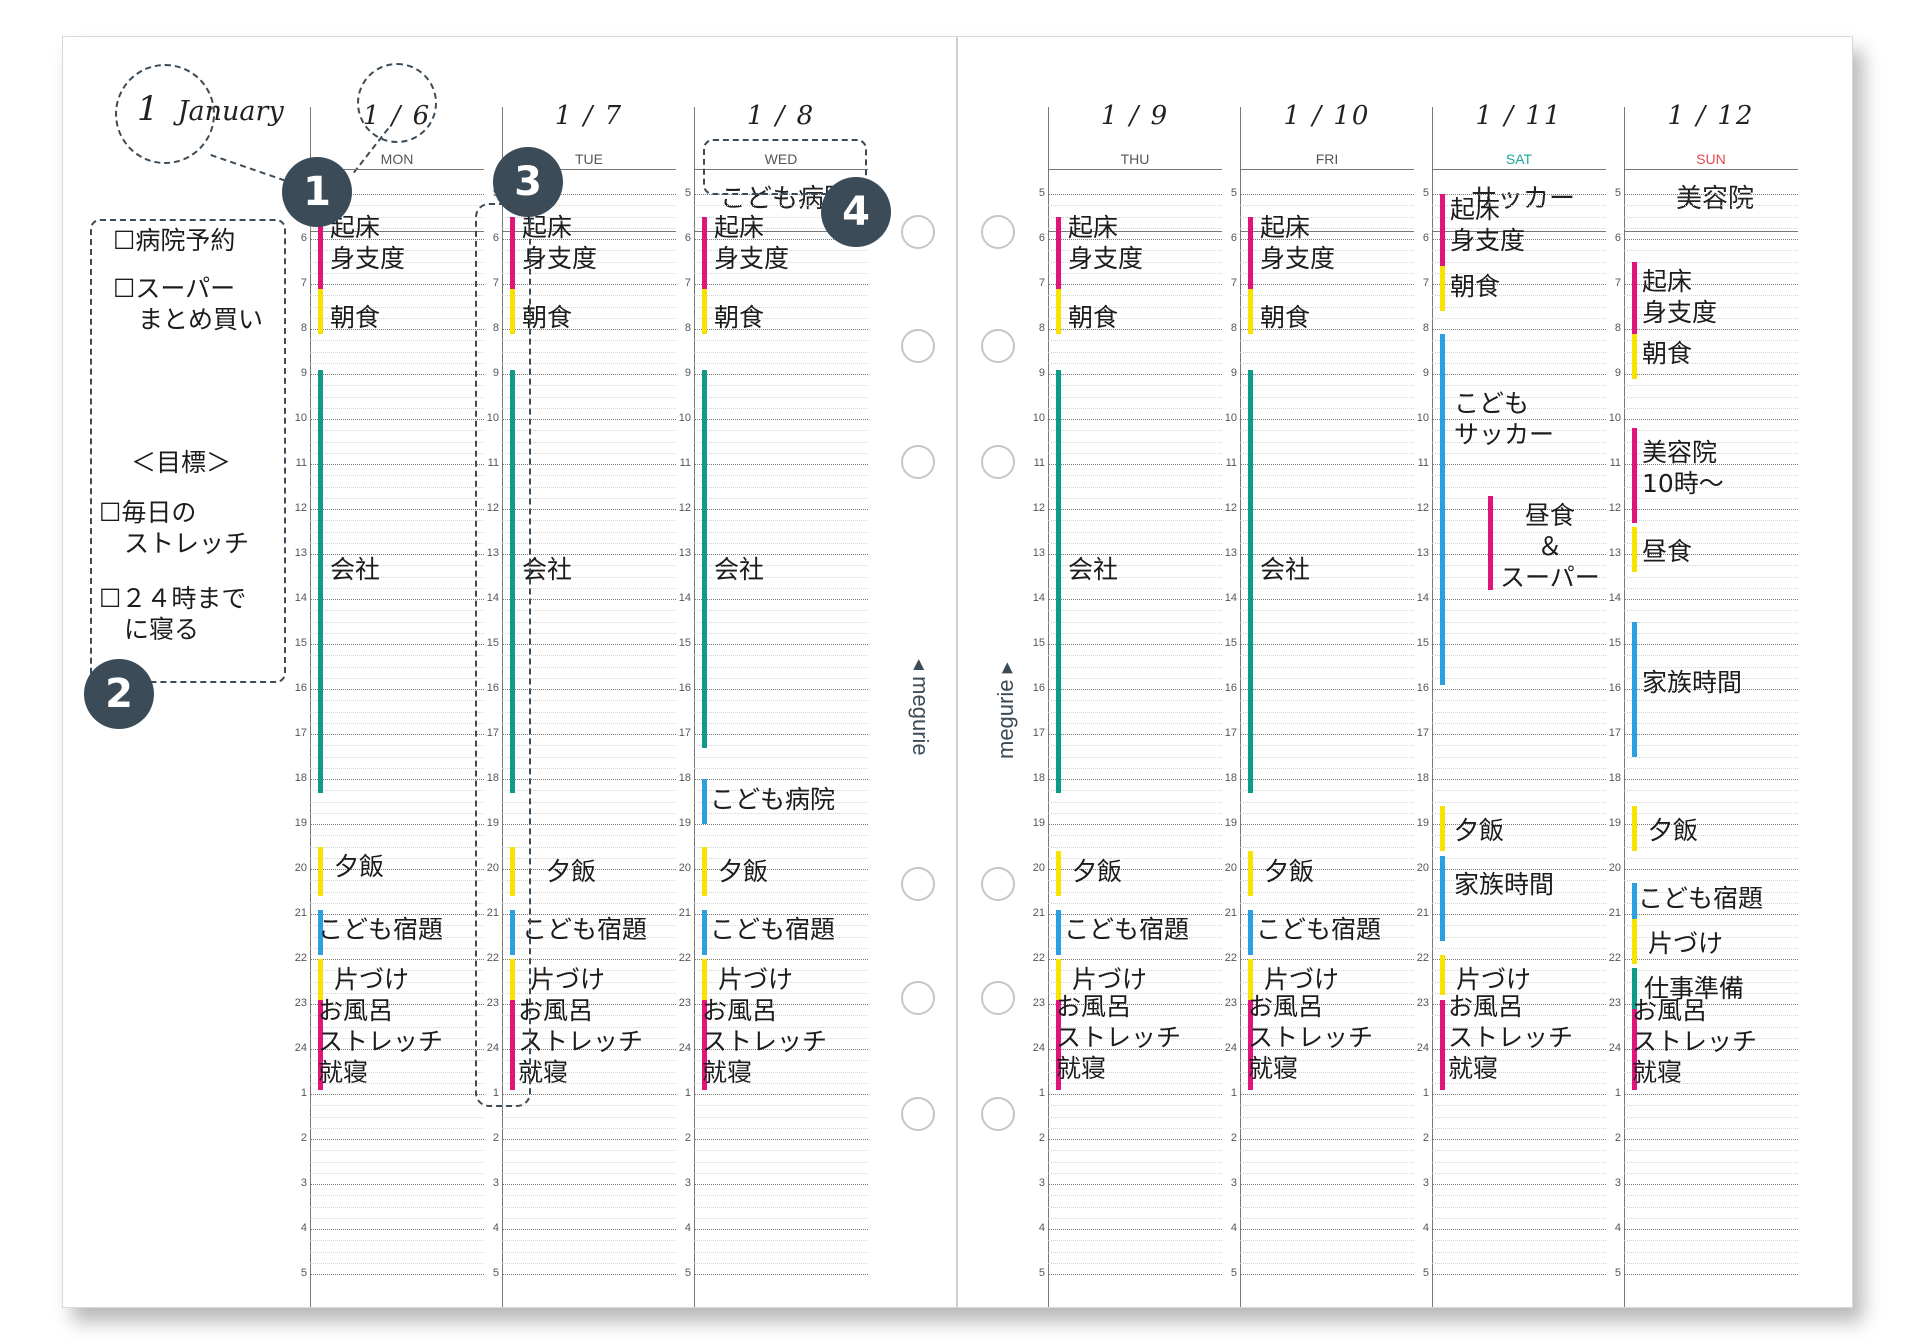 The width and height of the screenshot is (1920, 1344). I want to click on hour-label: 1, so click(1425, 1093).